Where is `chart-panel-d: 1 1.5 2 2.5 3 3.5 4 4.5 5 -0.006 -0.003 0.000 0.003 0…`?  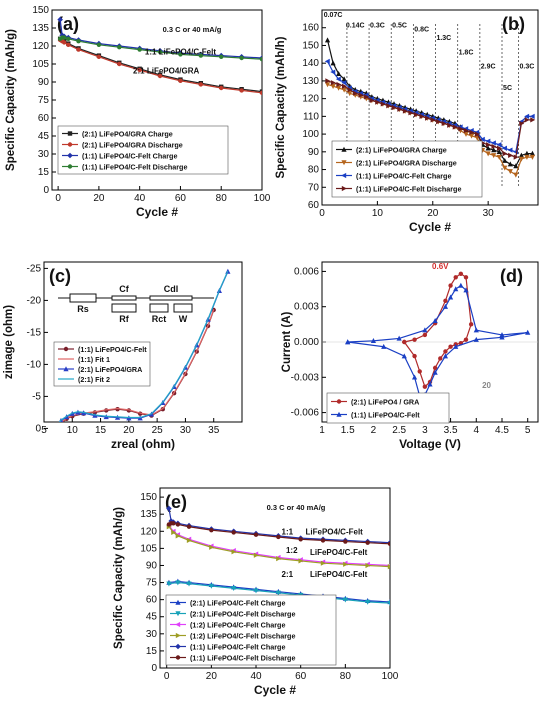
chart-panel-d: 1 1.5 2 2.5 3 3.5 4 4.5 5 -0.006 -0.003 0.000 0.003 0… is located at coordinates (410, 356).